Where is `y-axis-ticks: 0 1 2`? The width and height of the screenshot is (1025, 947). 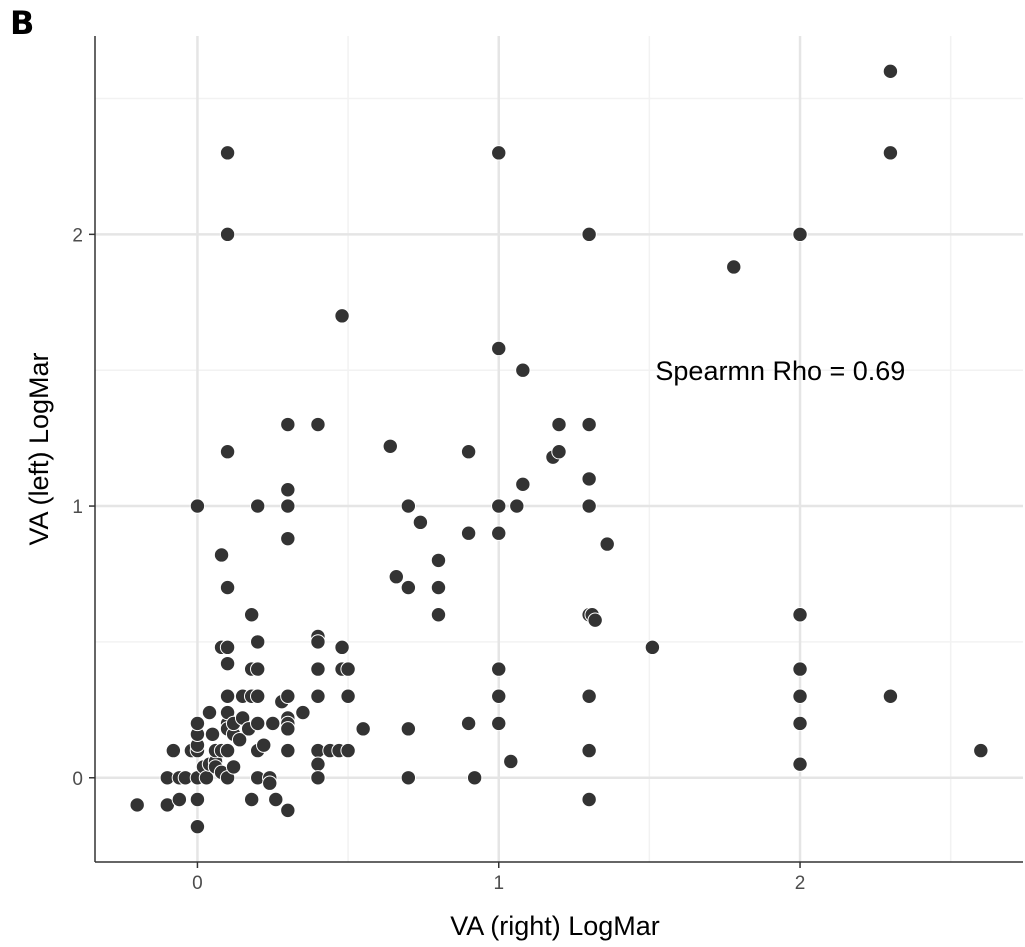
y-axis-ticks: 0 1 2 is located at coordinates (83, 507).